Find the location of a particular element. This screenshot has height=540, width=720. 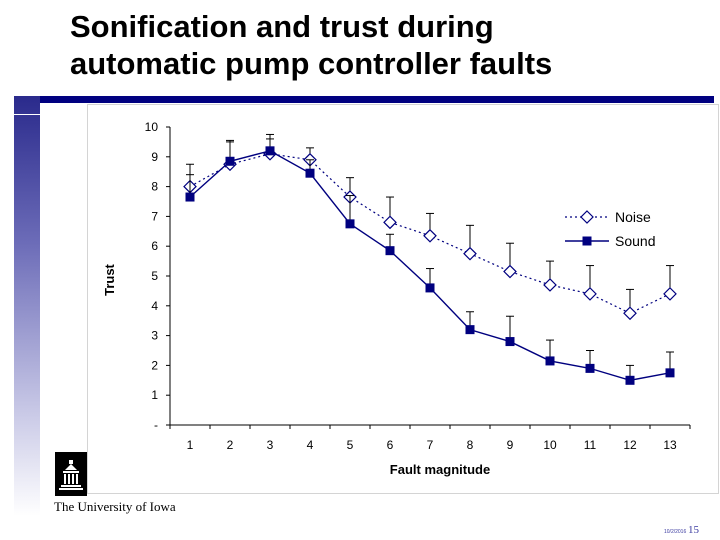

x-tick-label: 2 is located at coordinates (230, 445).